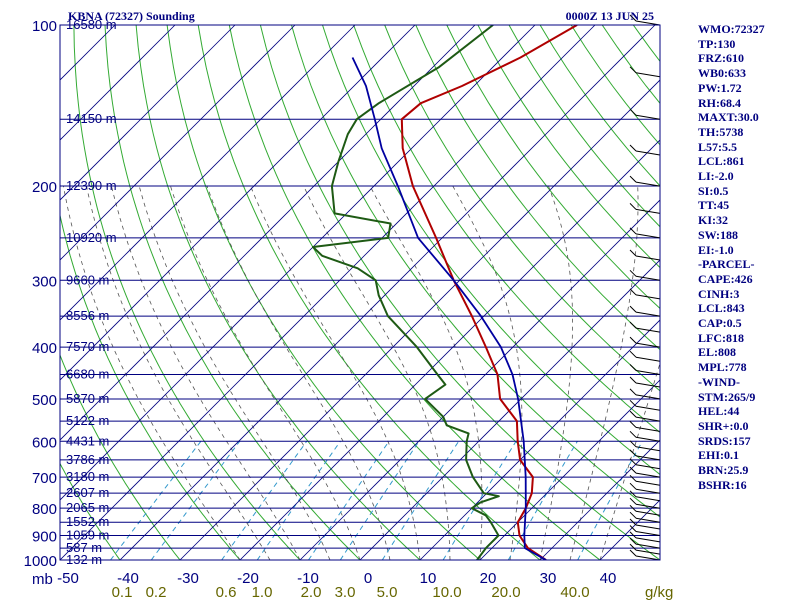  Describe the element at coordinates (608, 578) in the screenshot. I see `temperature-label: 40` at that location.